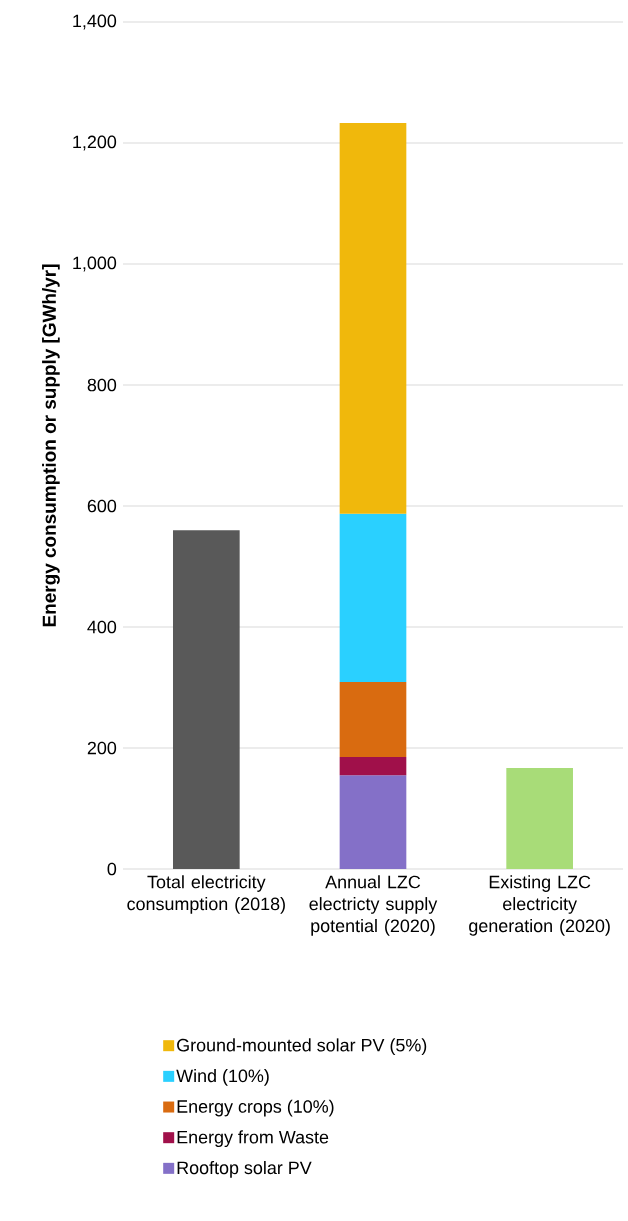  Describe the element at coordinates (206, 894) in the screenshot. I see `x-tick-label: Total electricity consumption (2018)` at that location.